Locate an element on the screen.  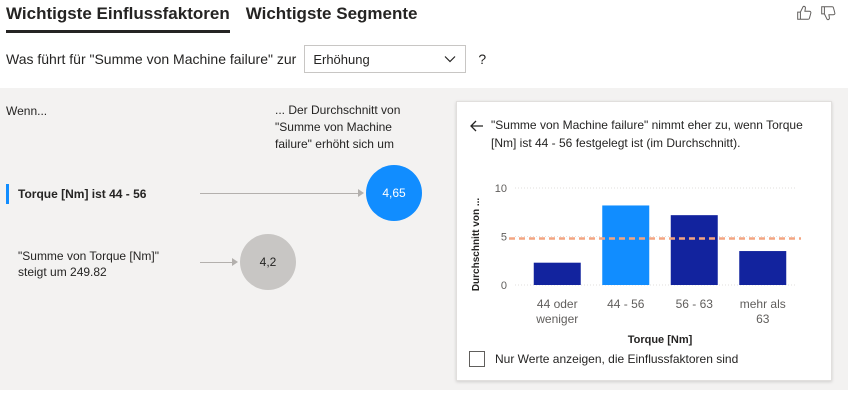
influencer-row-sum-torque: "Summe von Torque [Nm]" steigt um 249.82 is located at coordinates (103, 264).